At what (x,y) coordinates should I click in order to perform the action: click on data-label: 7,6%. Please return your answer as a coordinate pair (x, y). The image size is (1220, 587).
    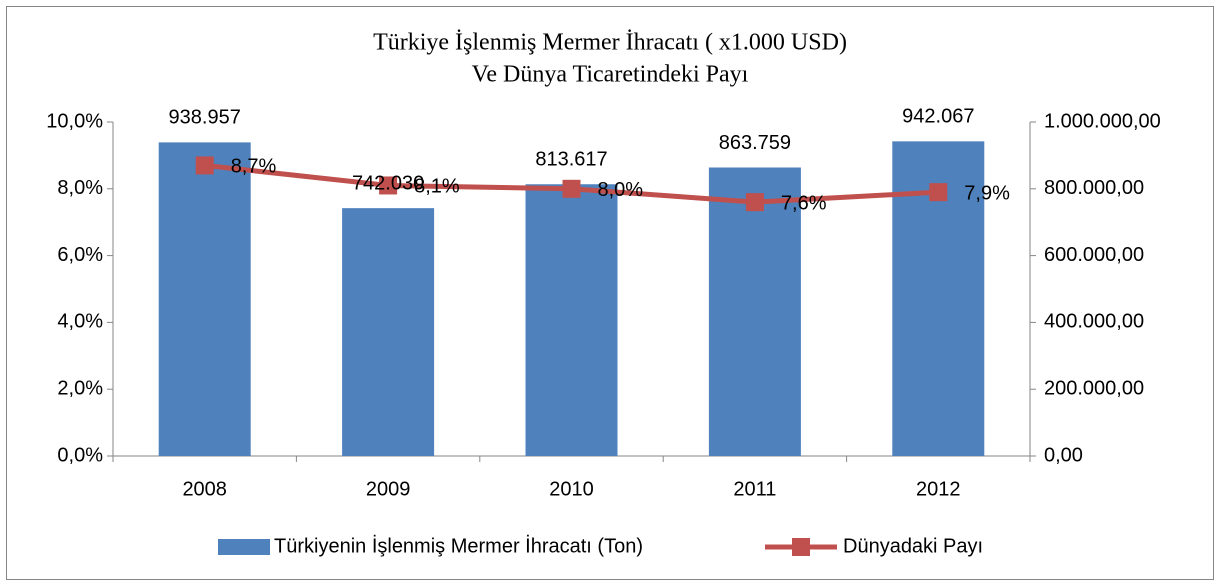
    Looking at the image, I should click on (804, 203).